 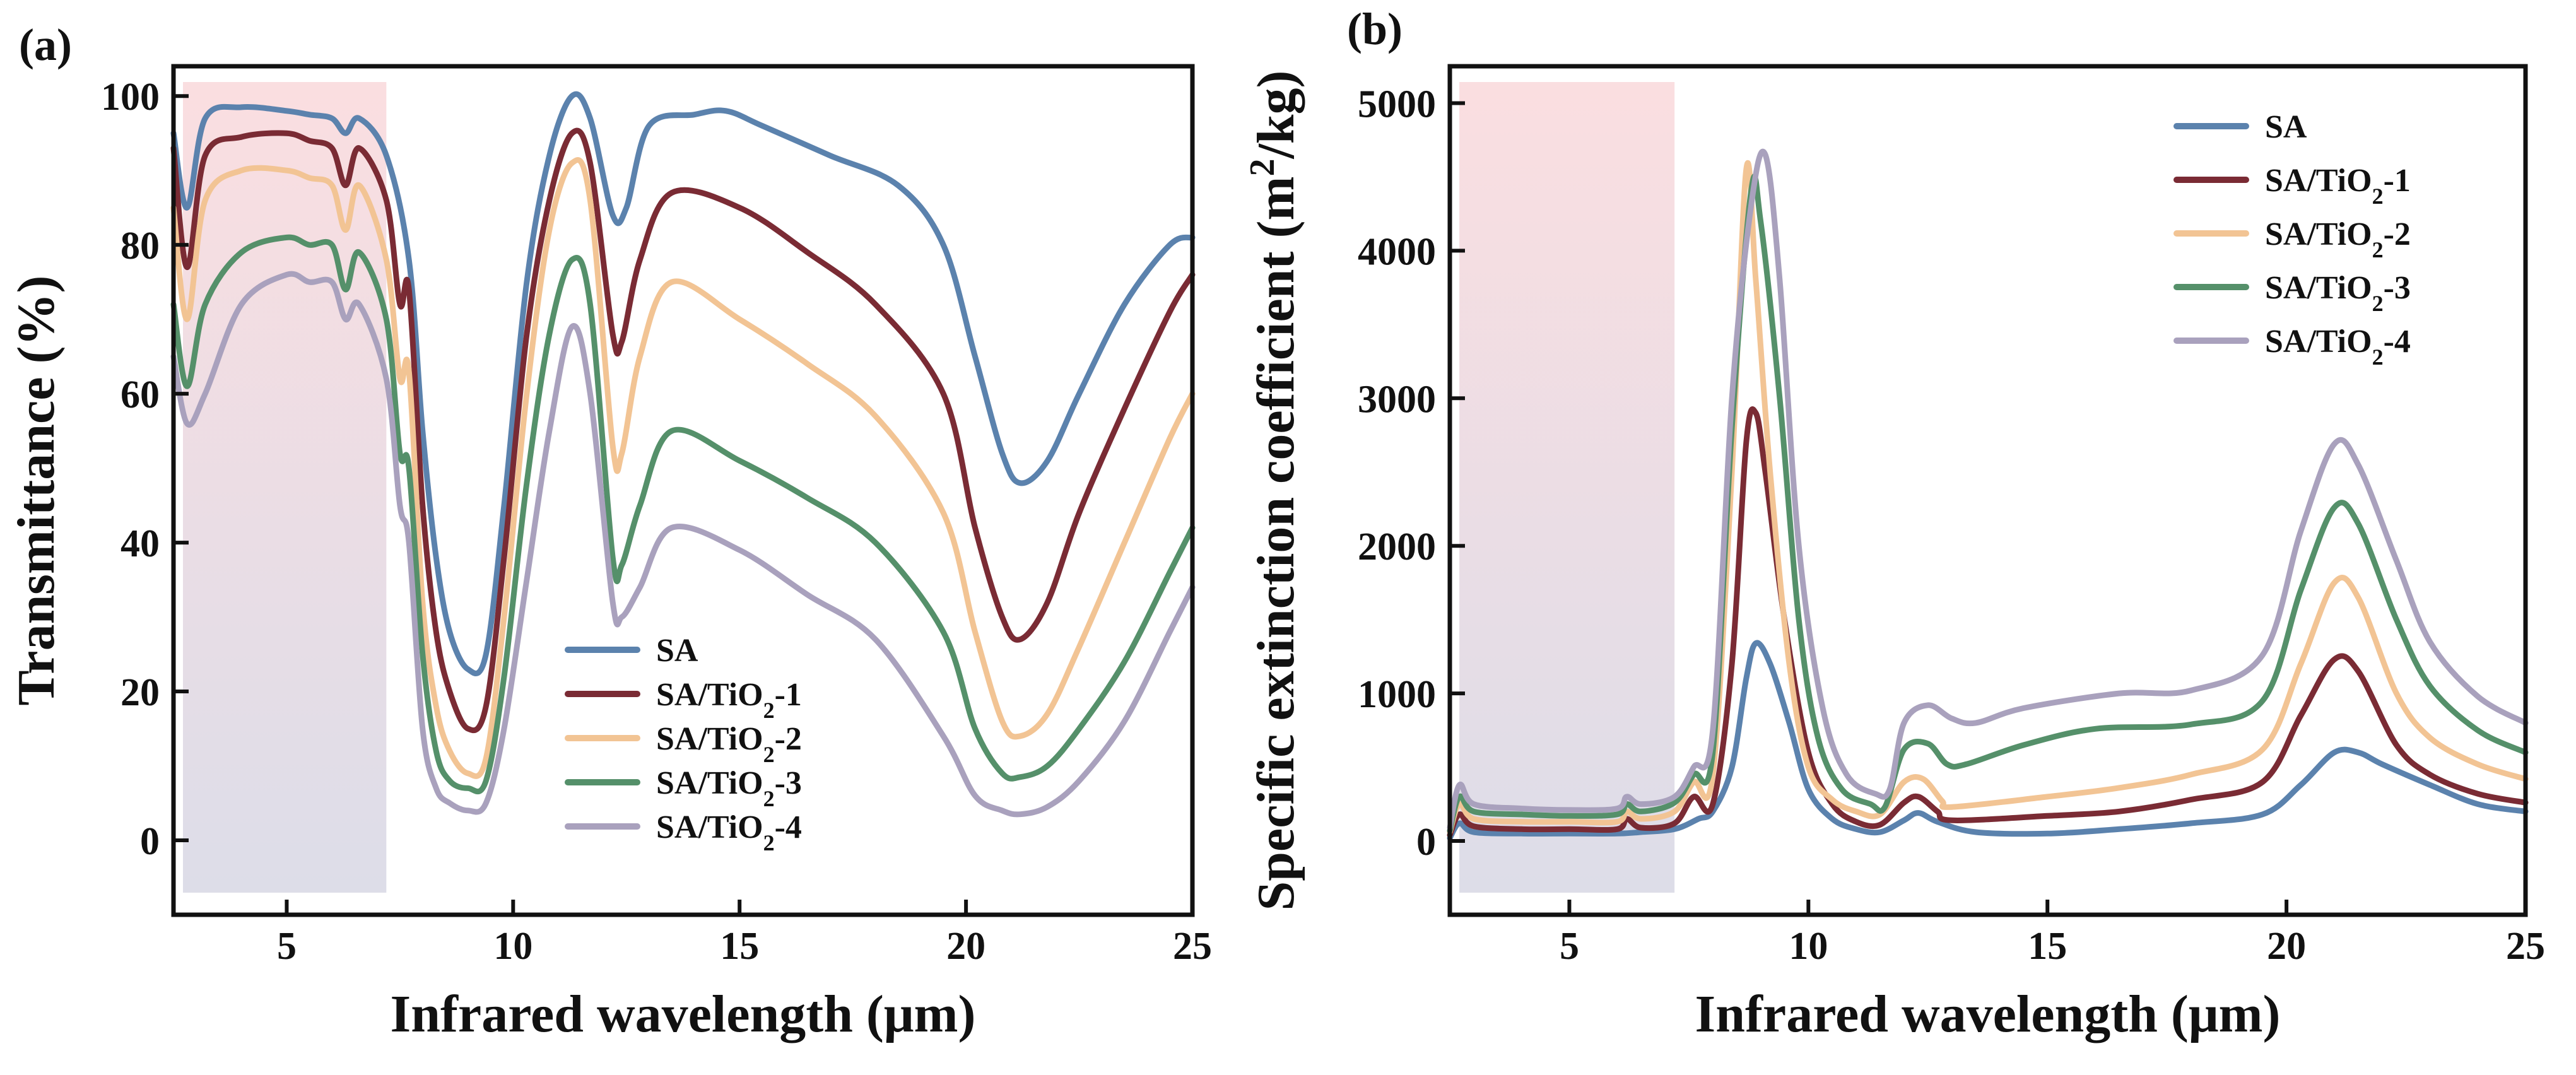 I want to click on legend: SA SA/TiO2-1SA/TiO2-2SA/TiO2-3SA/TiO2-4, so click(x=684, y=744).